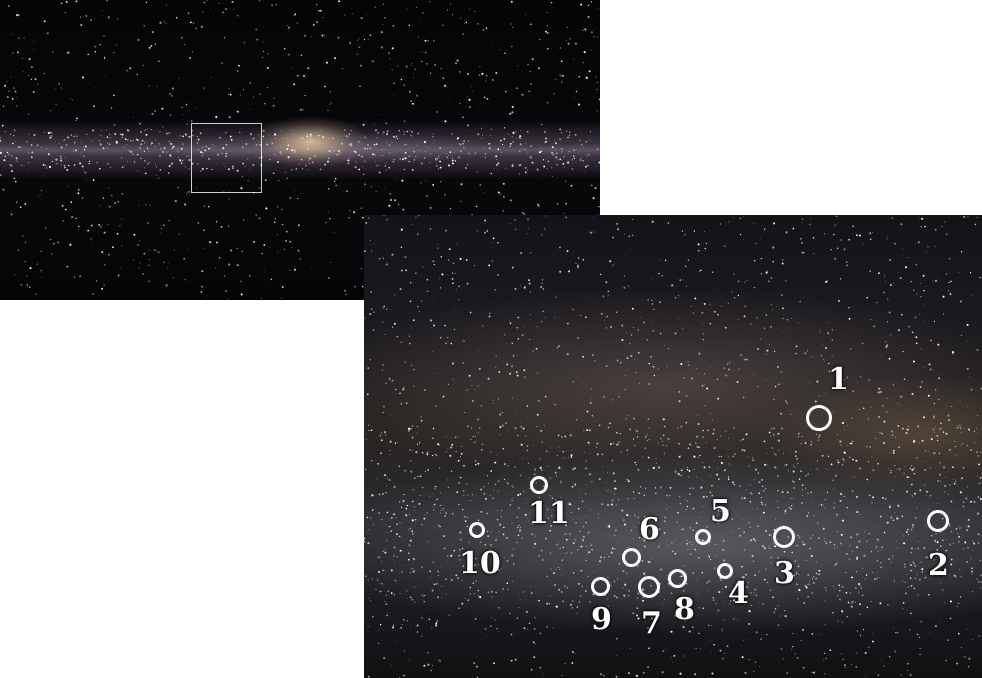  What do you see at coordinates (549, 513) in the screenshot?
I see `marker-label-11: 11` at bounding box center [549, 513].